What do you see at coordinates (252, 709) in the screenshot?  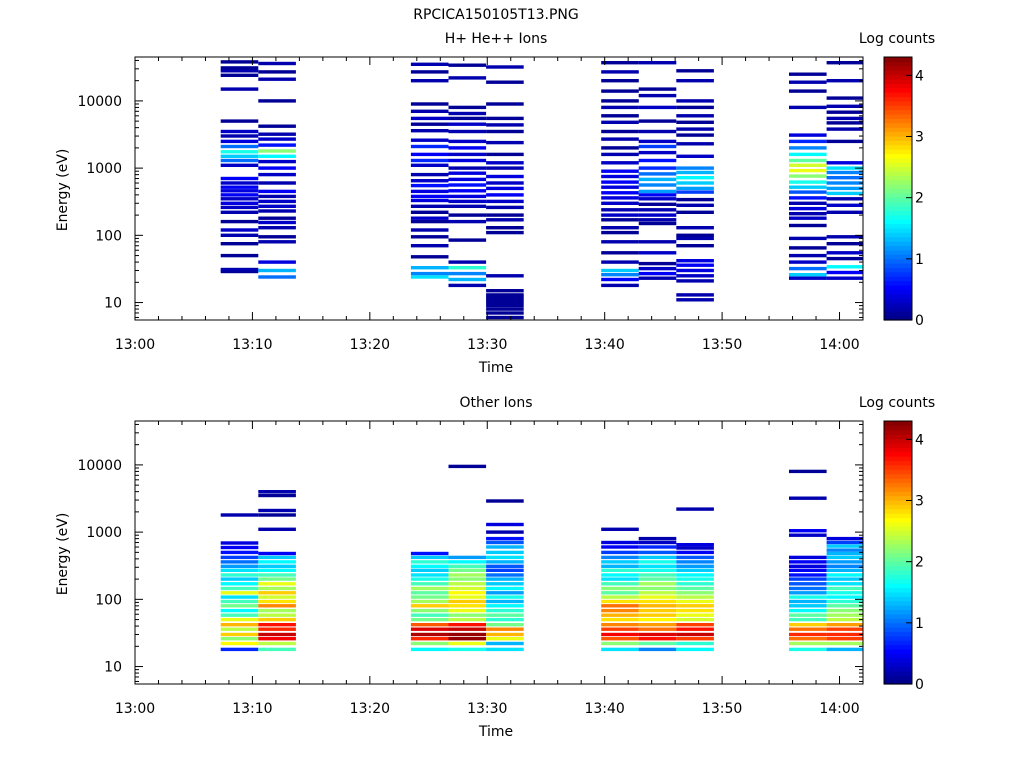 I see `x-tick-label: 13:10` at bounding box center [252, 709].